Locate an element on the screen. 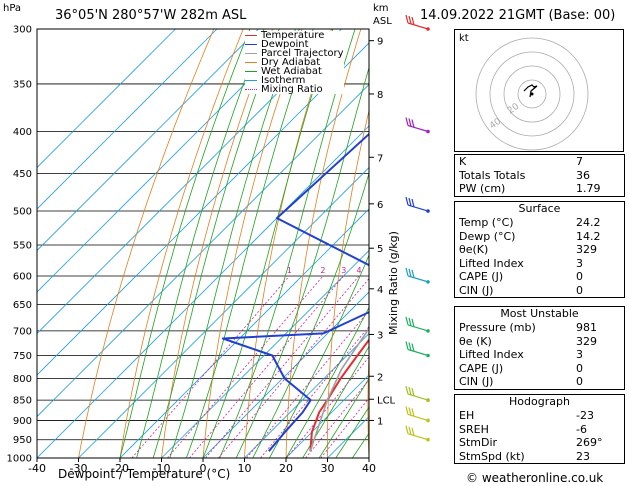 This screenshot has width=629, height=486. legend-item: Mixing Ratio is located at coordinates (294, 89).